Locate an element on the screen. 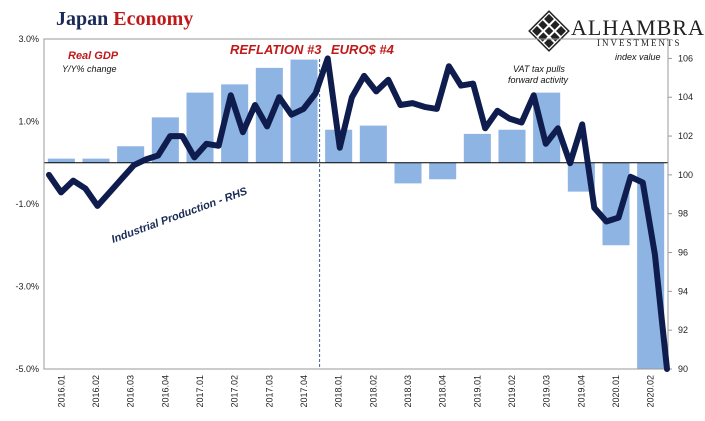 This screenshot has width=705, height=421. chart-title: Japan Economy is located at coordinates (124, 19).